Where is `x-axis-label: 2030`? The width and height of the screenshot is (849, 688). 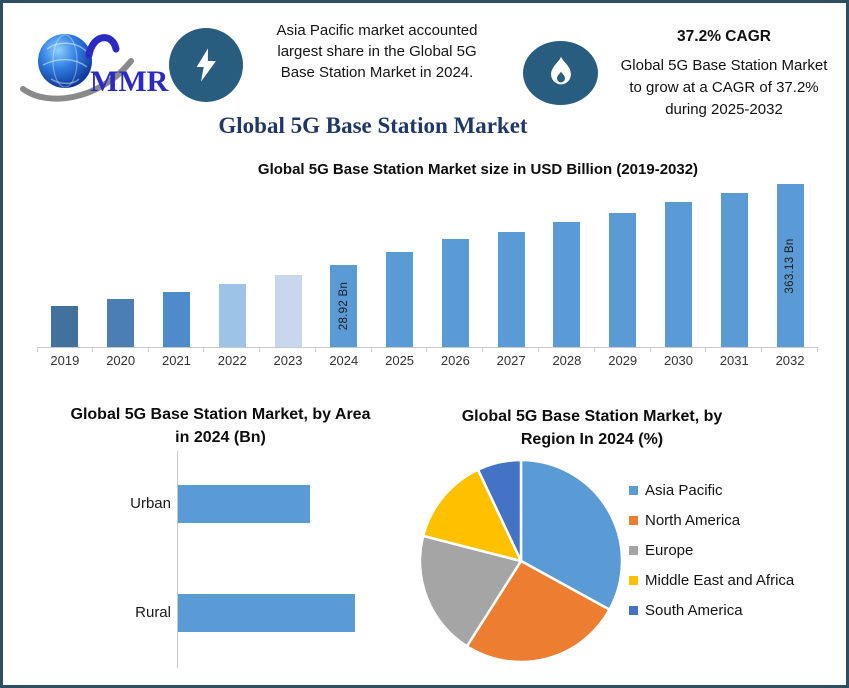 x-axis-label: 2030 is located at coordinates (679, 358).